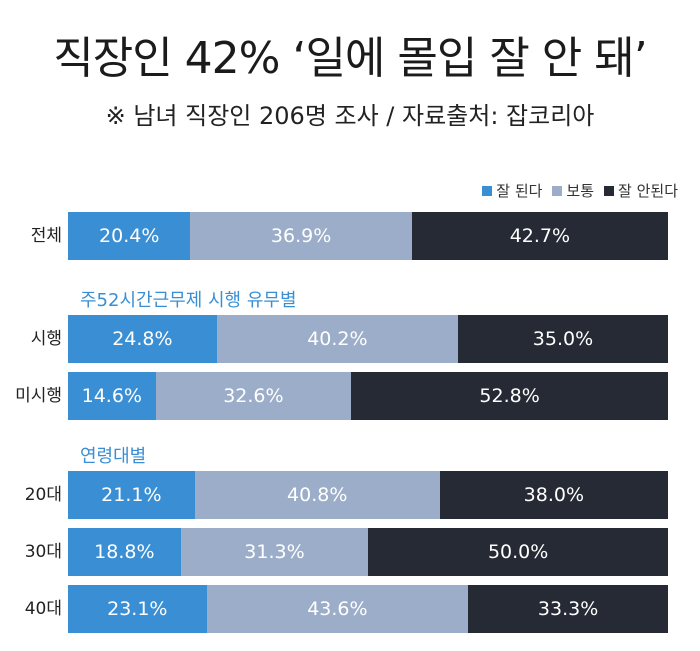  What do you see at coordinates (274, 552) in the screenshot?
I see `bar-segment-normal: 31.3%` at bounding box center [274, 552].